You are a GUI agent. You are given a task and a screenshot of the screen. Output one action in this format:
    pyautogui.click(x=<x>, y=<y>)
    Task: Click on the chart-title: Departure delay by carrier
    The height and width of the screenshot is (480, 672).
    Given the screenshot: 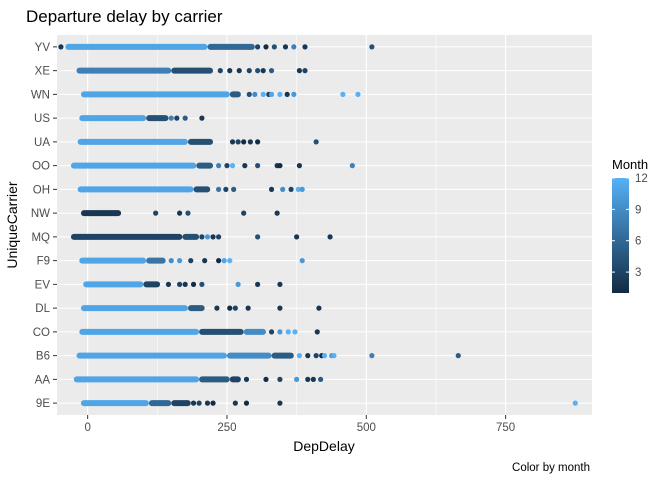 What is the action you would take?
    pyautogui.click(x=124, y=16)
    